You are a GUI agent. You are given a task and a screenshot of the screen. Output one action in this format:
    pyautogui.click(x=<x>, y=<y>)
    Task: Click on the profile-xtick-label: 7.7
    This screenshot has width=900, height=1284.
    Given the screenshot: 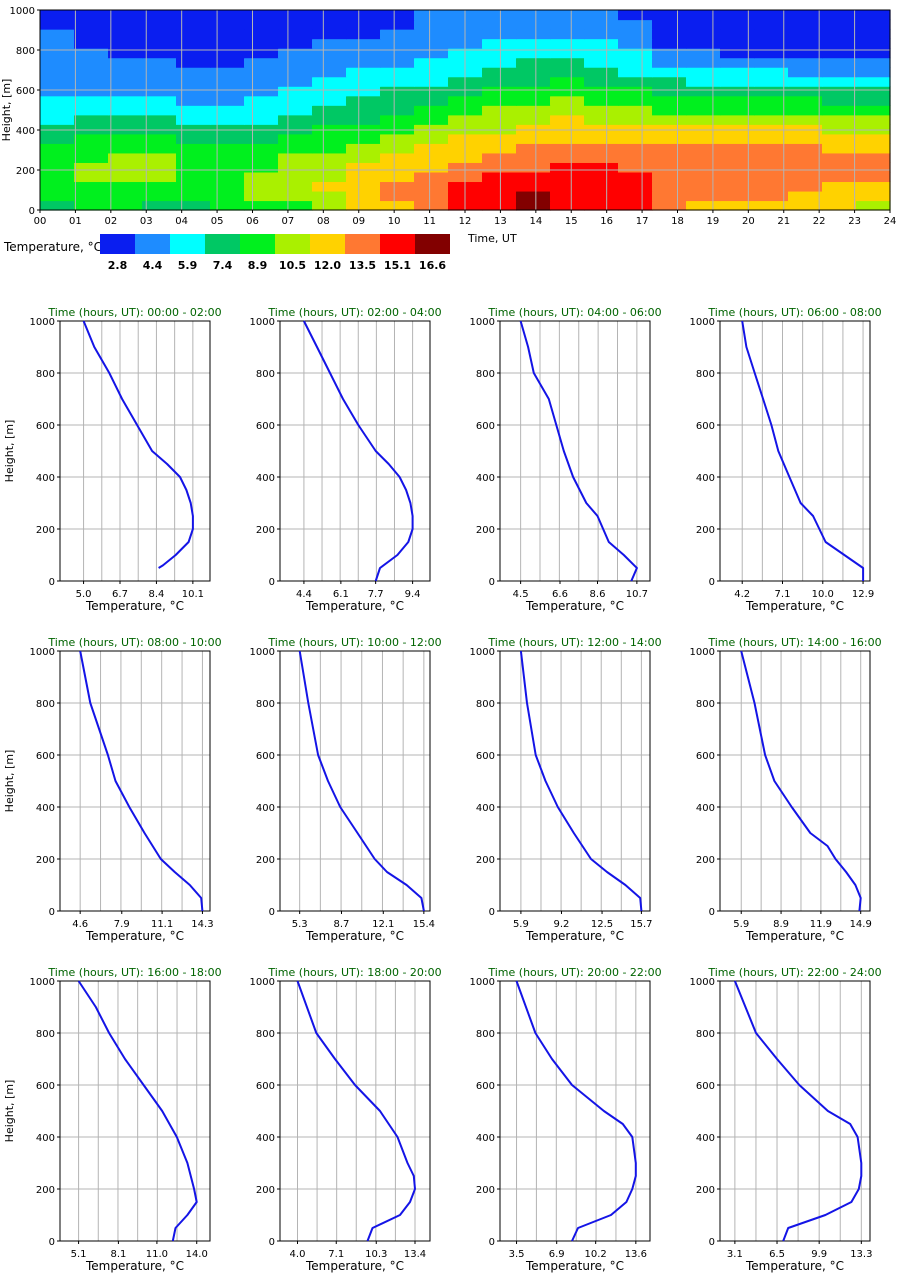 What is the action you would take?
    pyautogui.click(x=376, y=594)
    